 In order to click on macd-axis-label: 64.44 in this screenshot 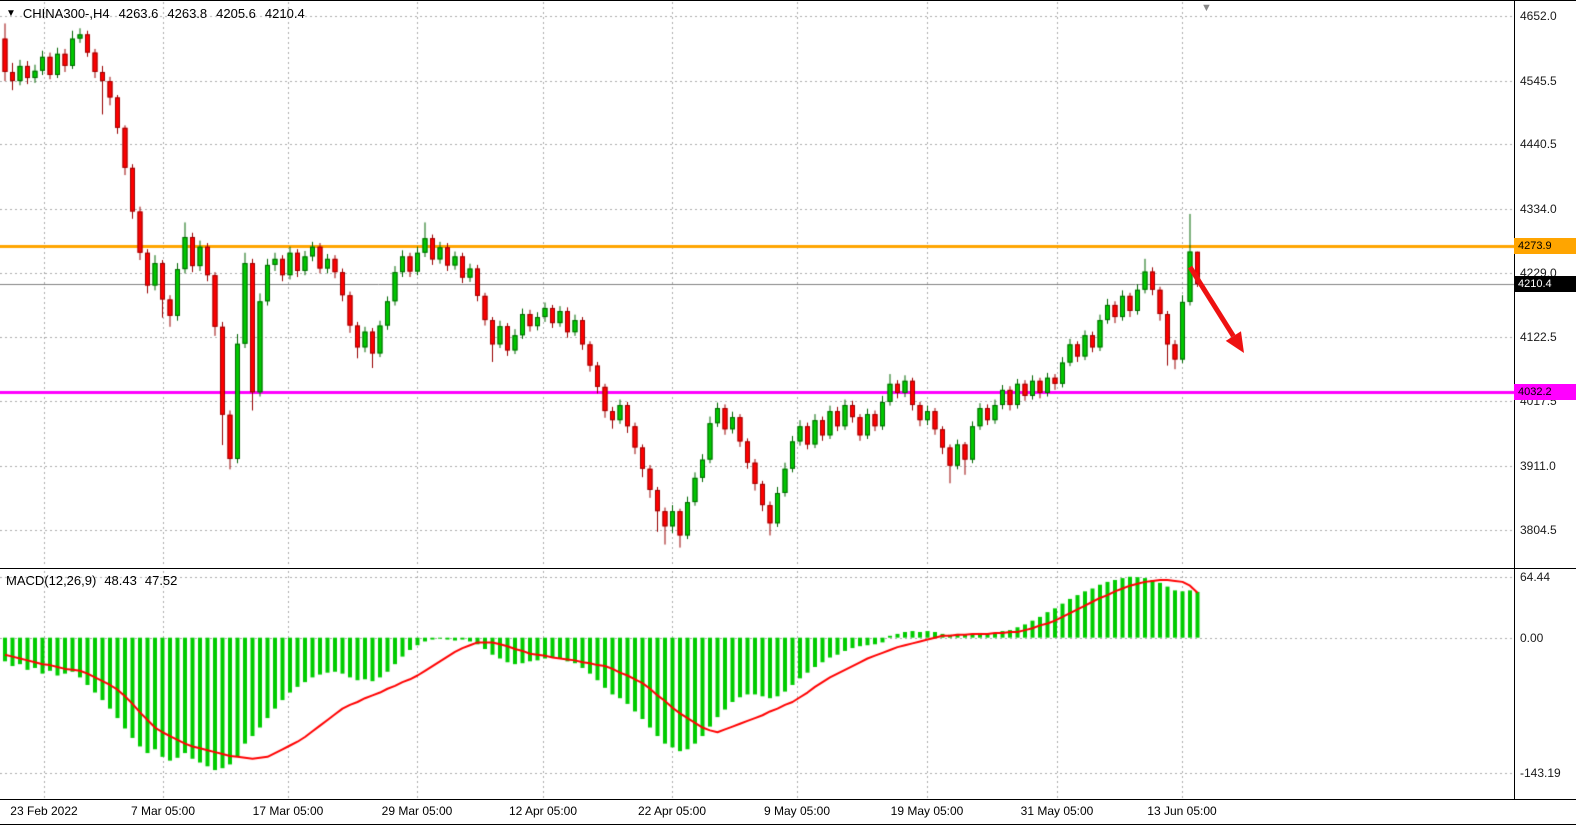, I will do `click(1535, 576)`.